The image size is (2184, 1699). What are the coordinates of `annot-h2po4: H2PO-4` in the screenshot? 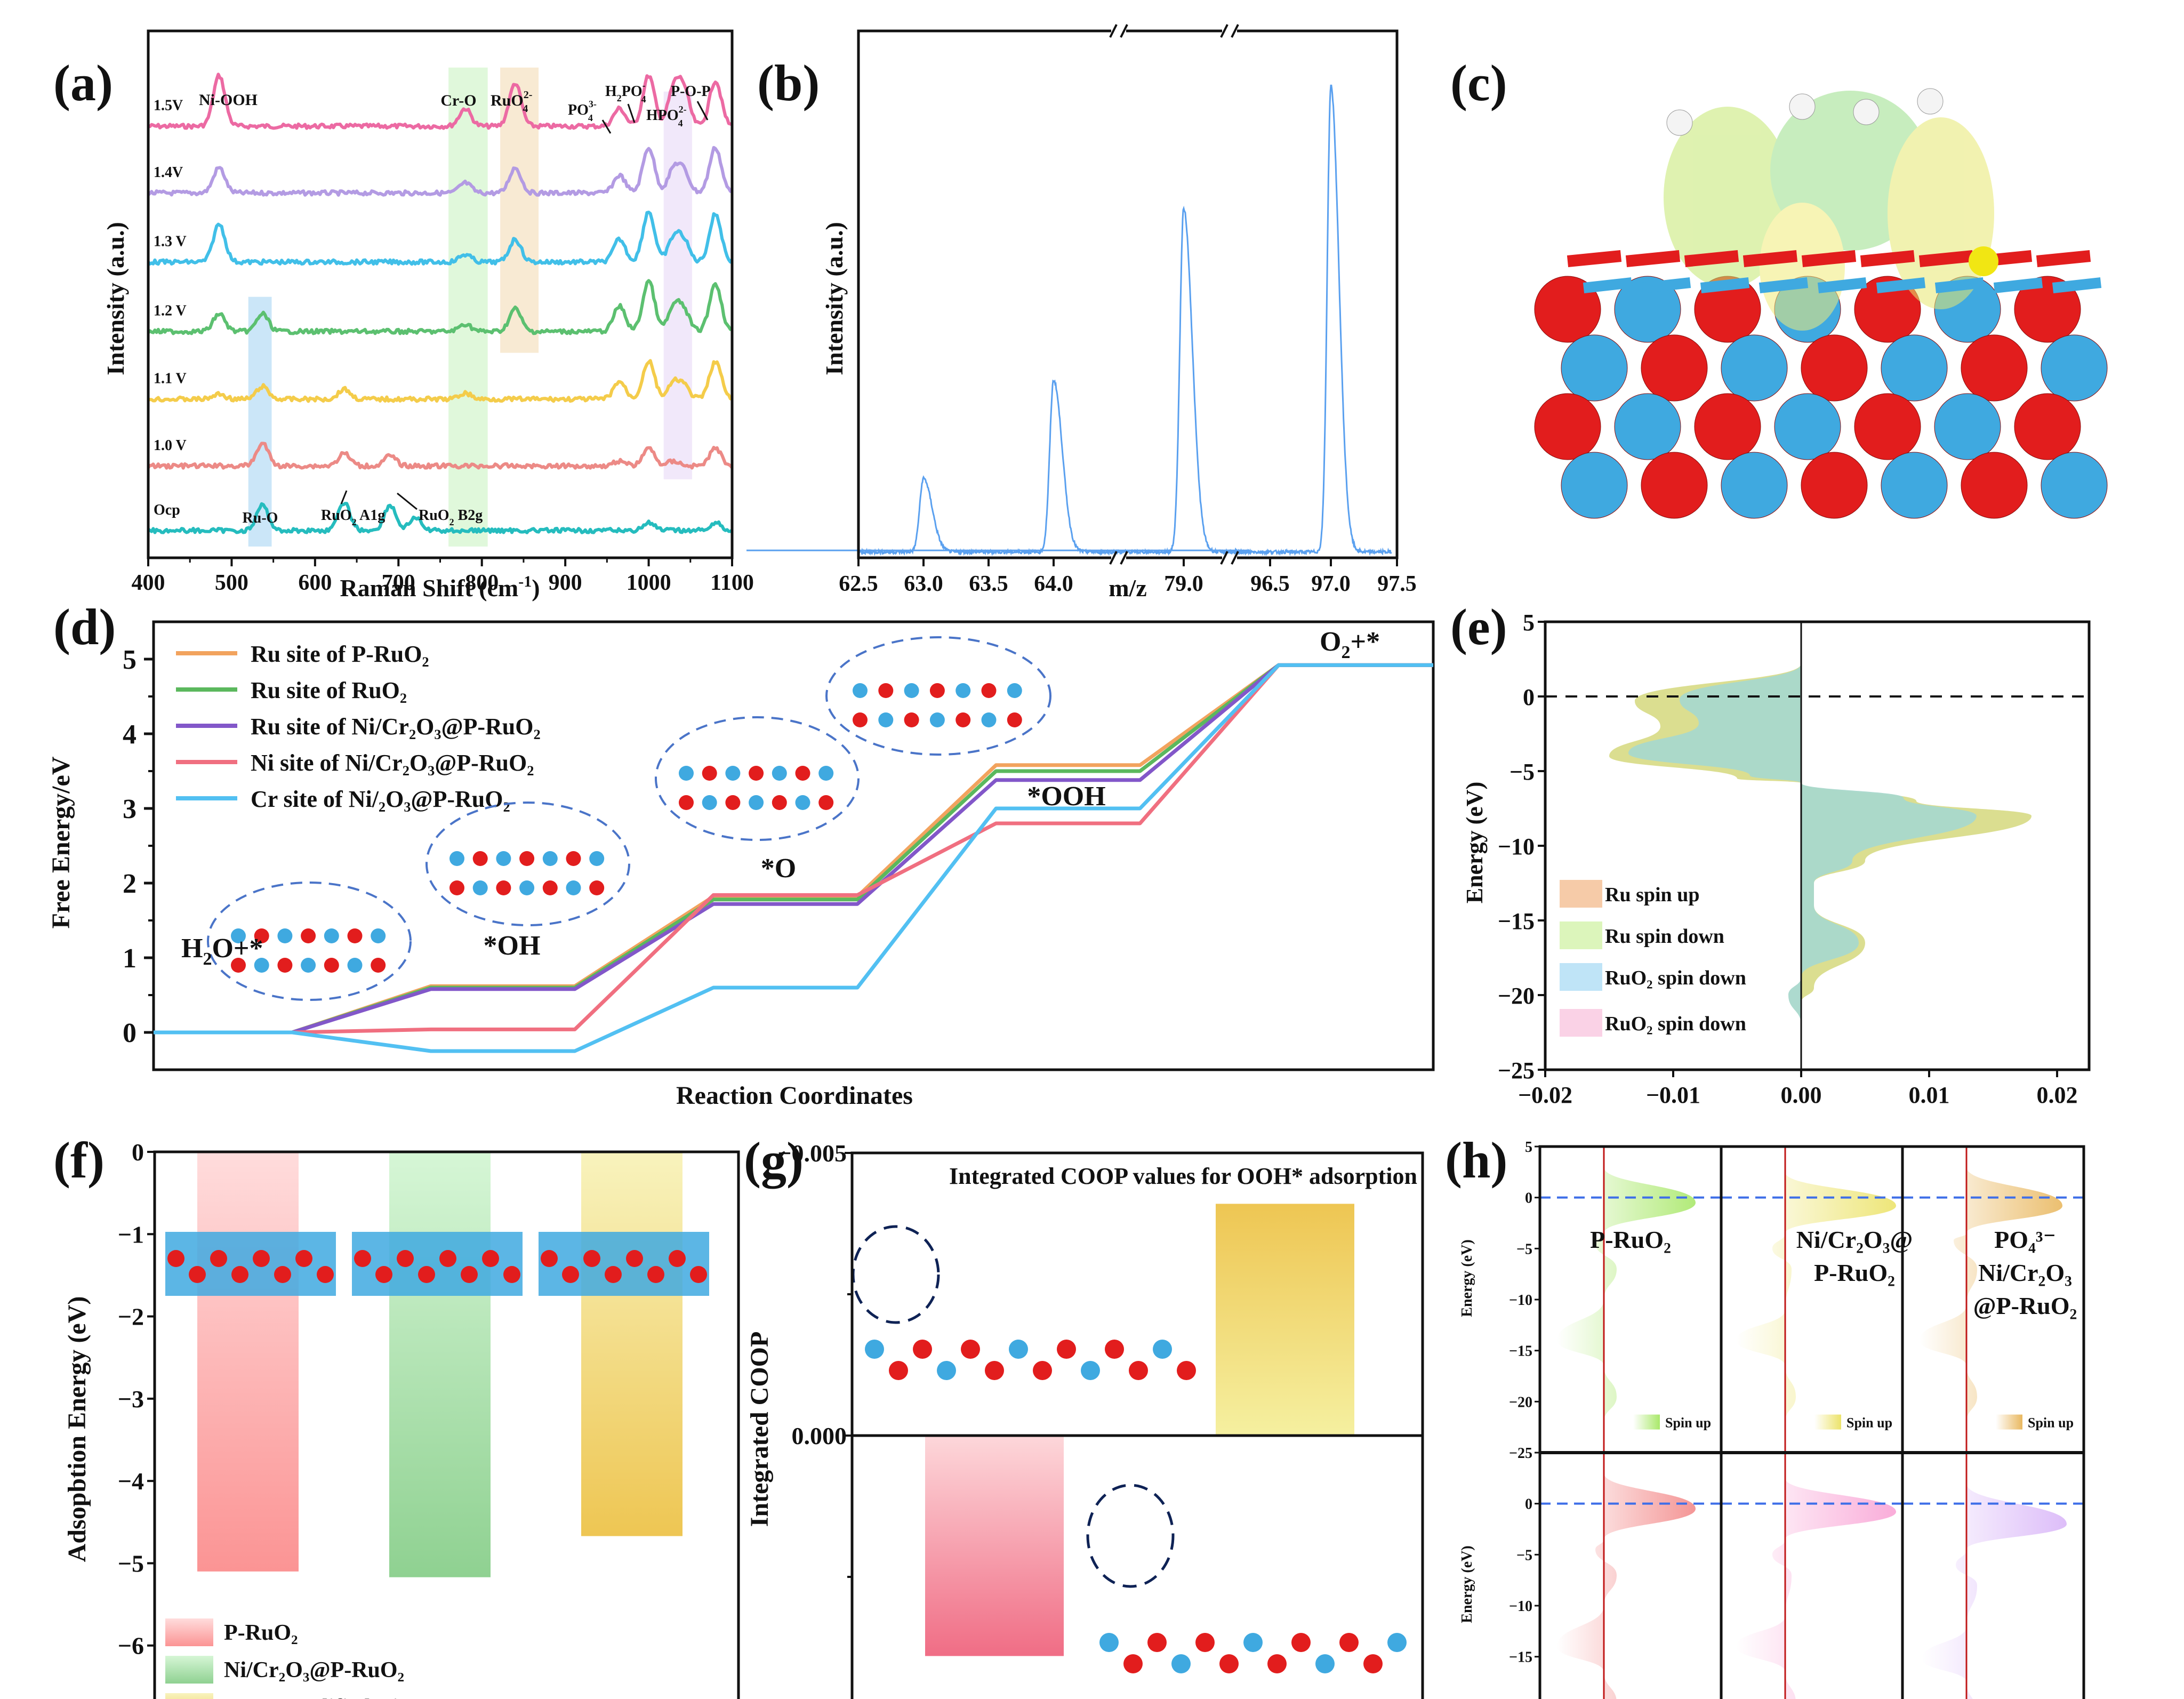 It's located at (625, 93).